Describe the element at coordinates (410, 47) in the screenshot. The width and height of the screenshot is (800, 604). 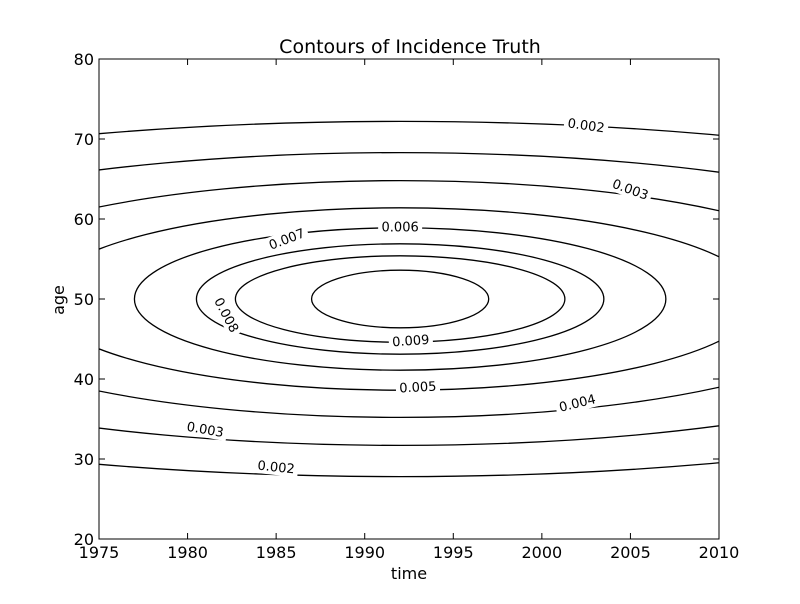
I see `chart-title: Contours of Incidence Truth` at that location.